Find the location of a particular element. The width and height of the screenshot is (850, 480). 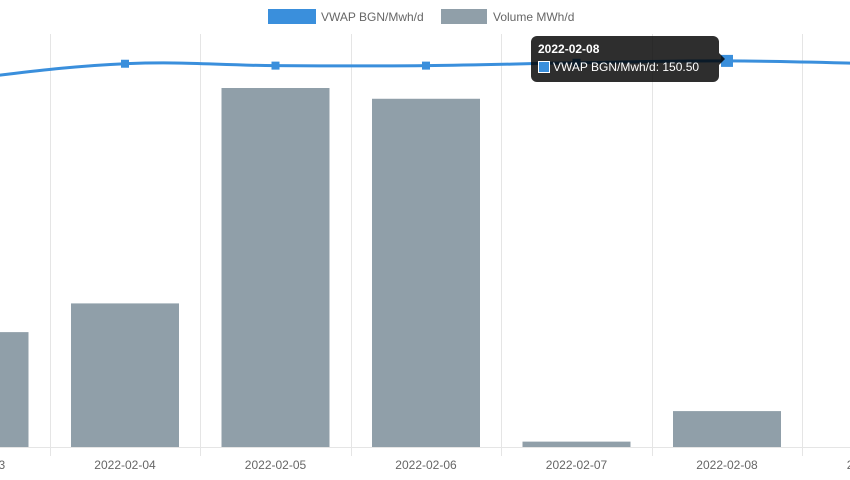

tooltip-label: VWAP BGN/Mwh/d: 150.50 is located at coordinates (626, 67).